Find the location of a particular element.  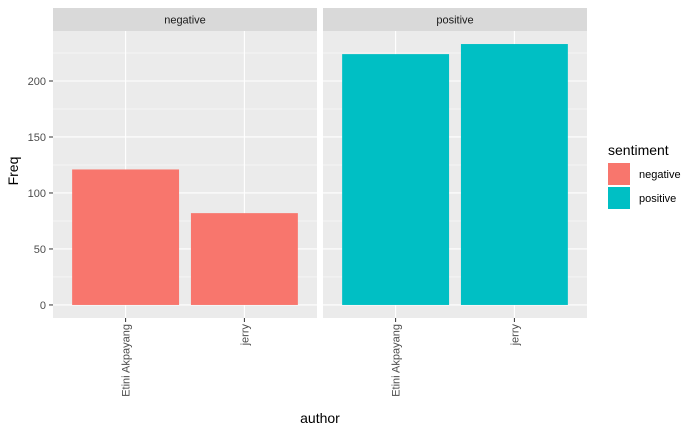

bar-negative-jerry is located at coordinates (244, 259).